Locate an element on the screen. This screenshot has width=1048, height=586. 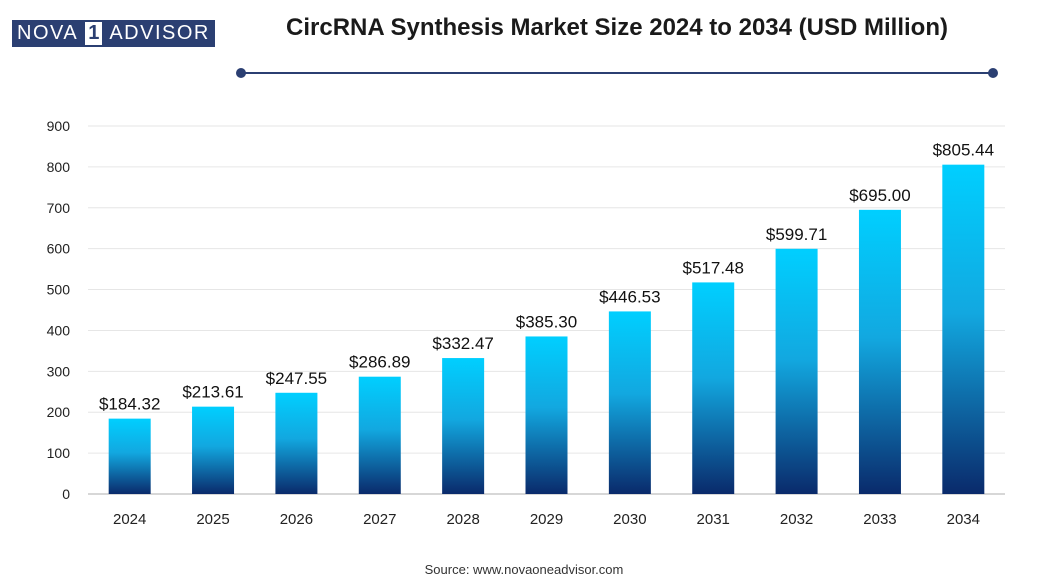
x-tick-label-2024: 2024 is located at coordinates (129, 519).